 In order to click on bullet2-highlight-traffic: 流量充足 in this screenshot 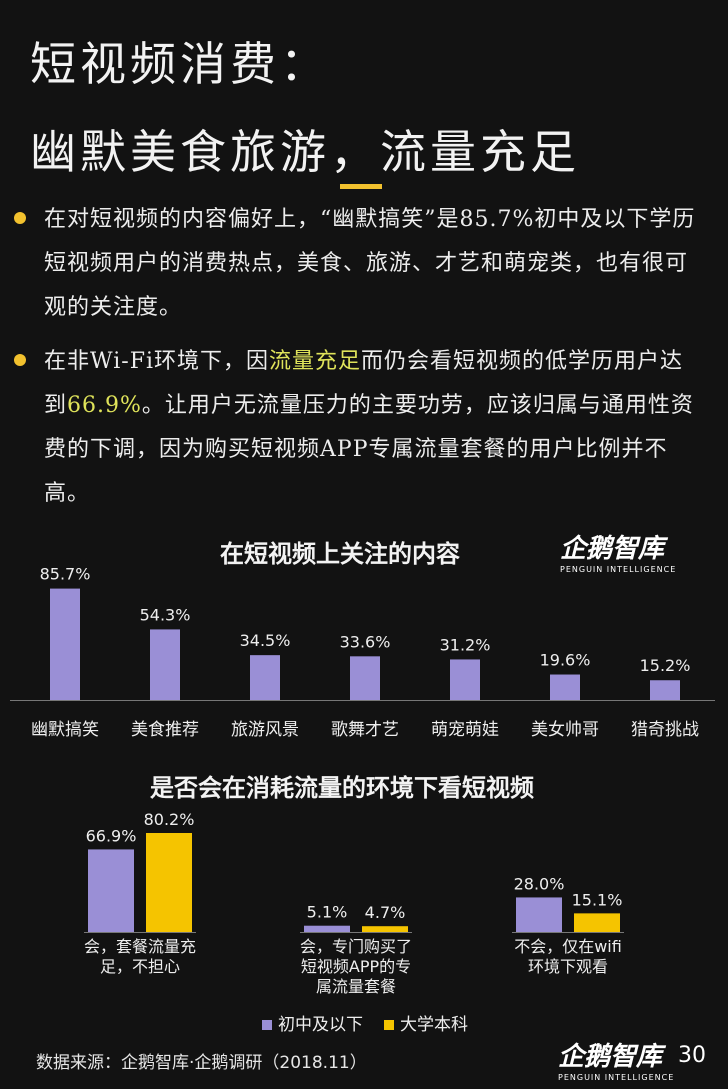, I will do `click(315, 361)`.